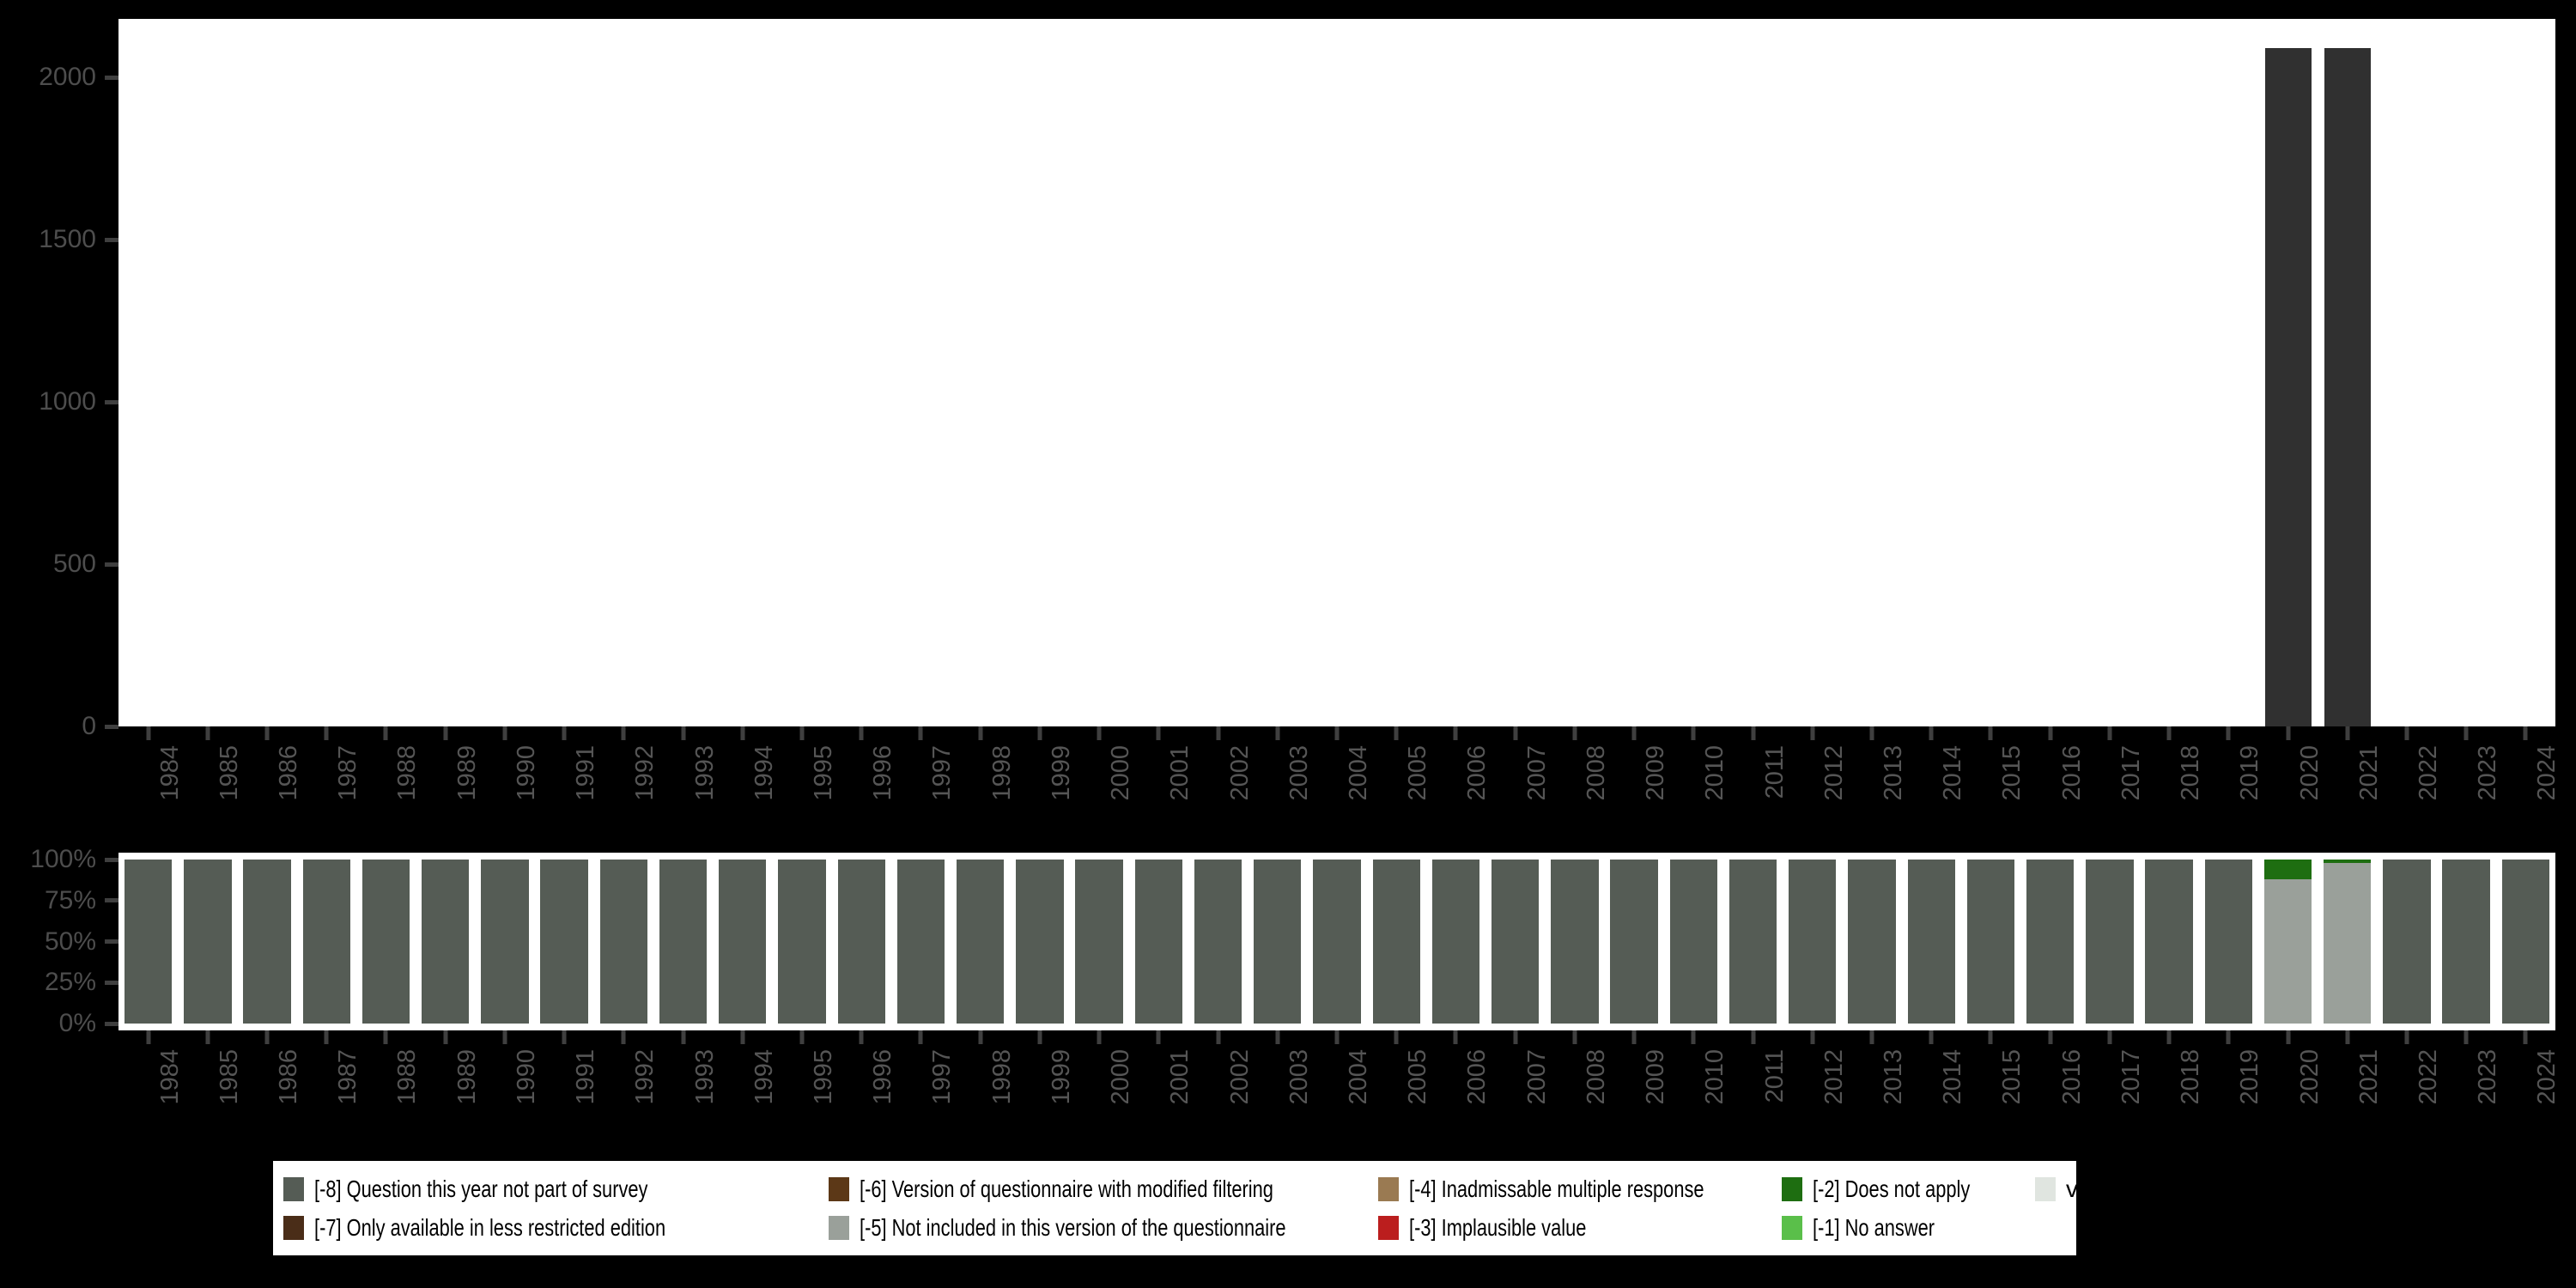  I want to click on stacked-bar-2012, so click(1813, 942).